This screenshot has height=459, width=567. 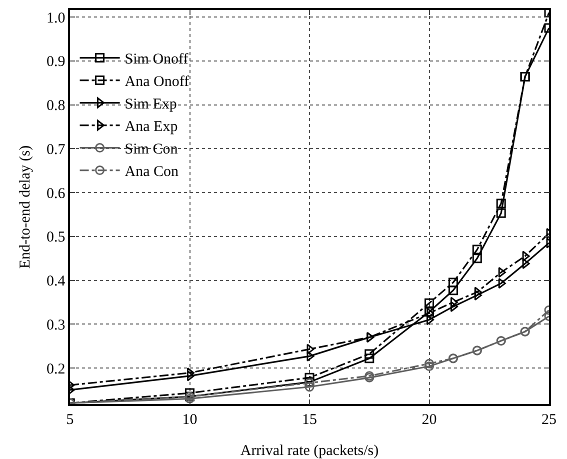 I want to click on x-tick-label: 15, so click(x=309, y=420).